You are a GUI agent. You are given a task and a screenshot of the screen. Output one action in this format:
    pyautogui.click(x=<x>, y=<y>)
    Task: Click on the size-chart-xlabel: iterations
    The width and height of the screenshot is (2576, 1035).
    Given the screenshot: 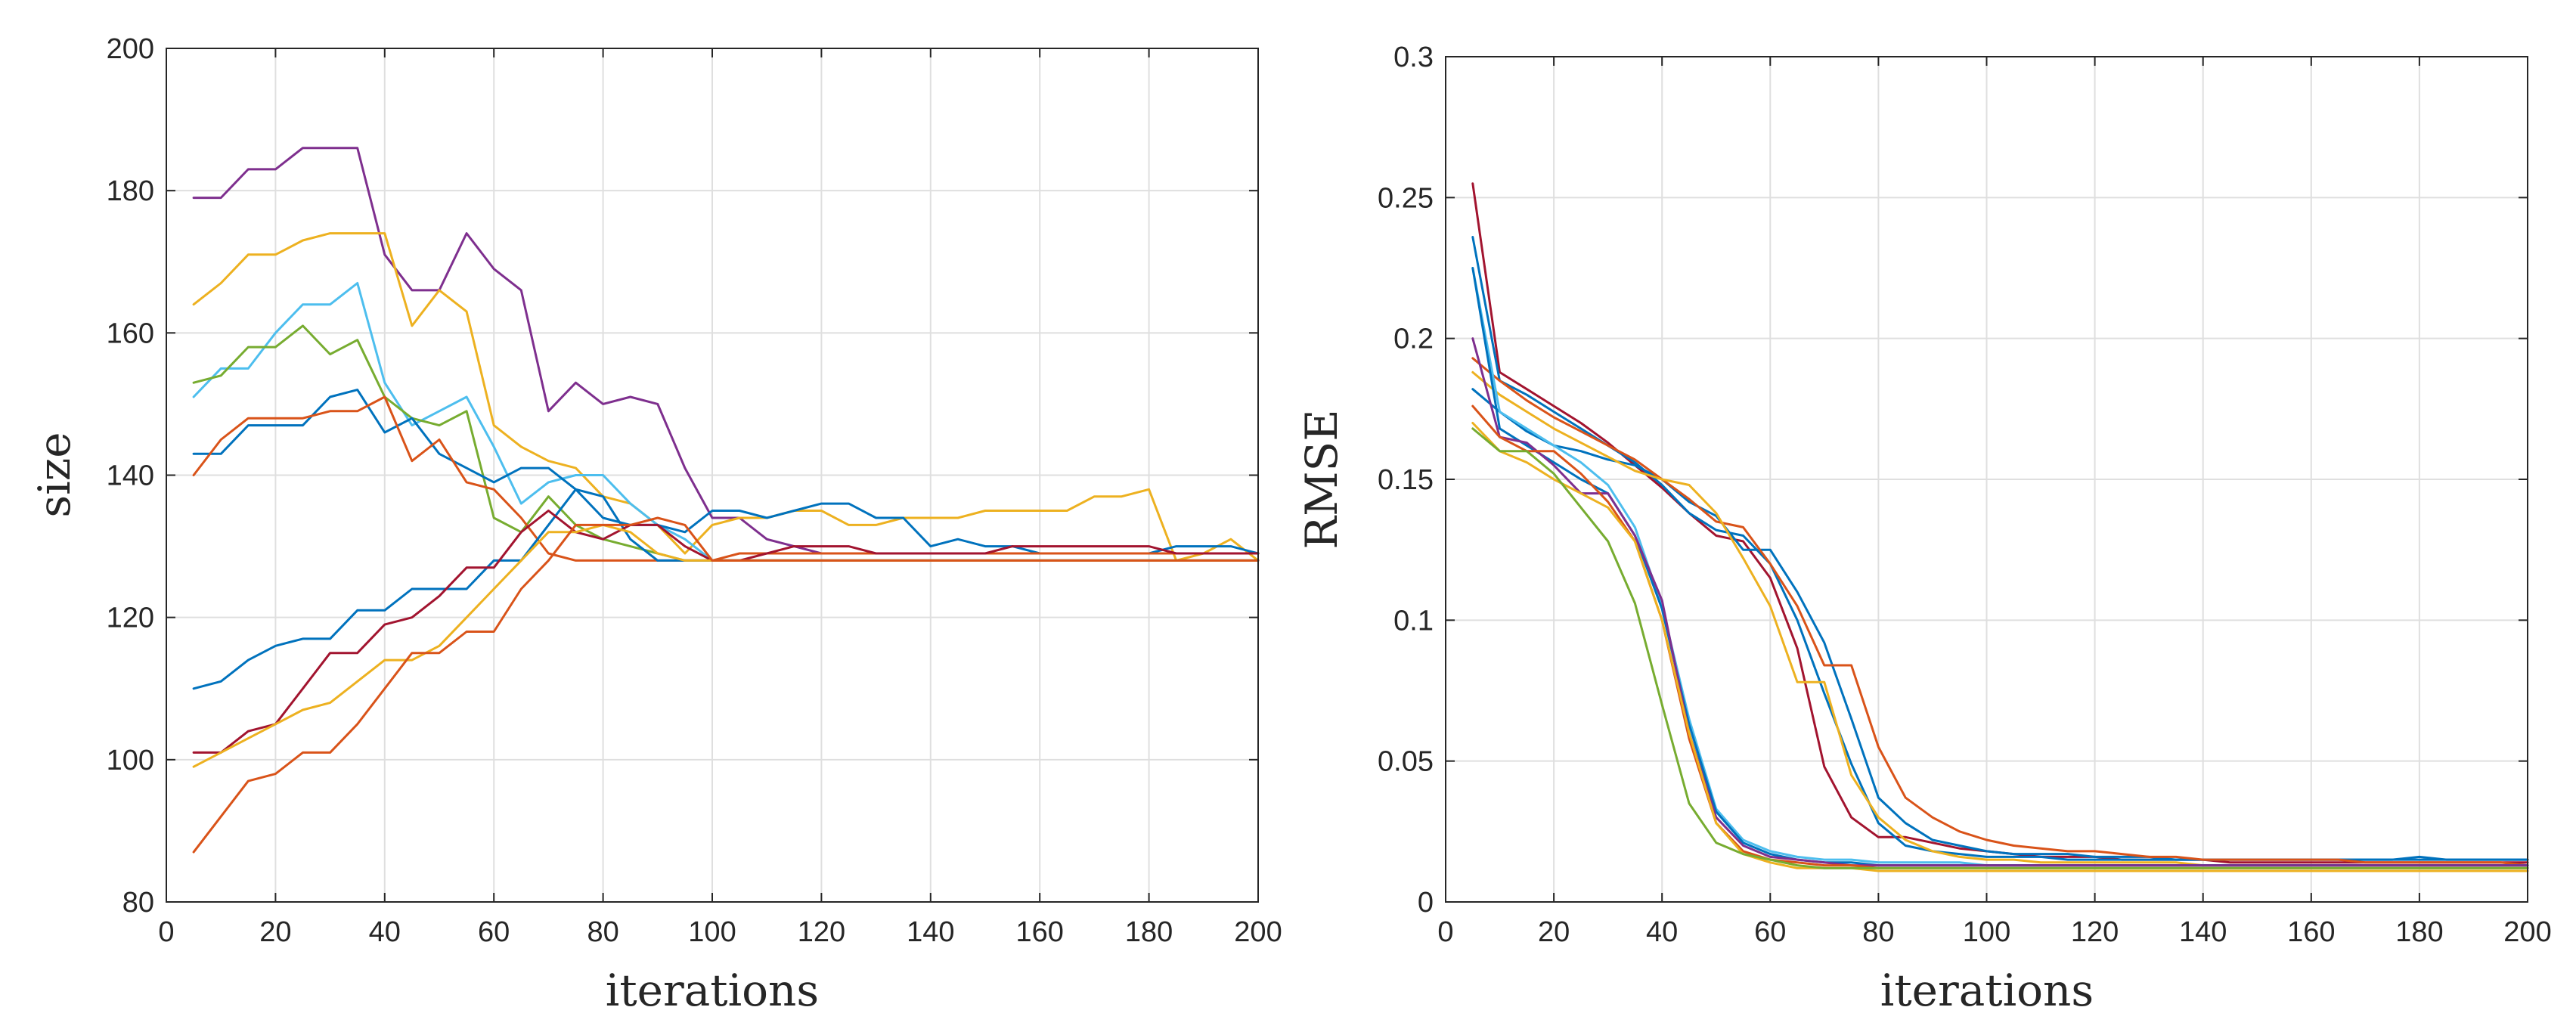 What is the action you would take?
    pyautogui.click(x=712, y=990)
    